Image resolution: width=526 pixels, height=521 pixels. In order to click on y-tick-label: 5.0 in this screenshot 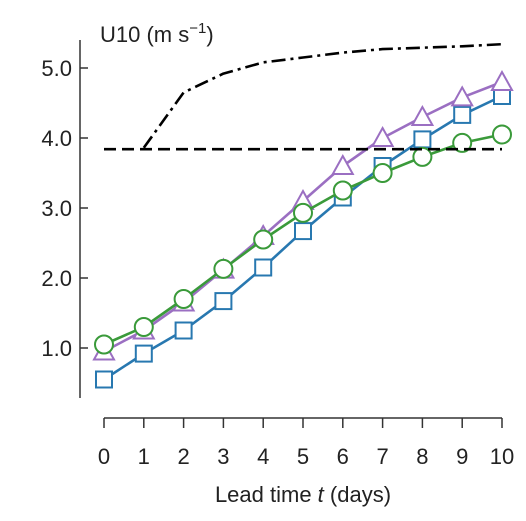, I will do `click(56, 68)`.